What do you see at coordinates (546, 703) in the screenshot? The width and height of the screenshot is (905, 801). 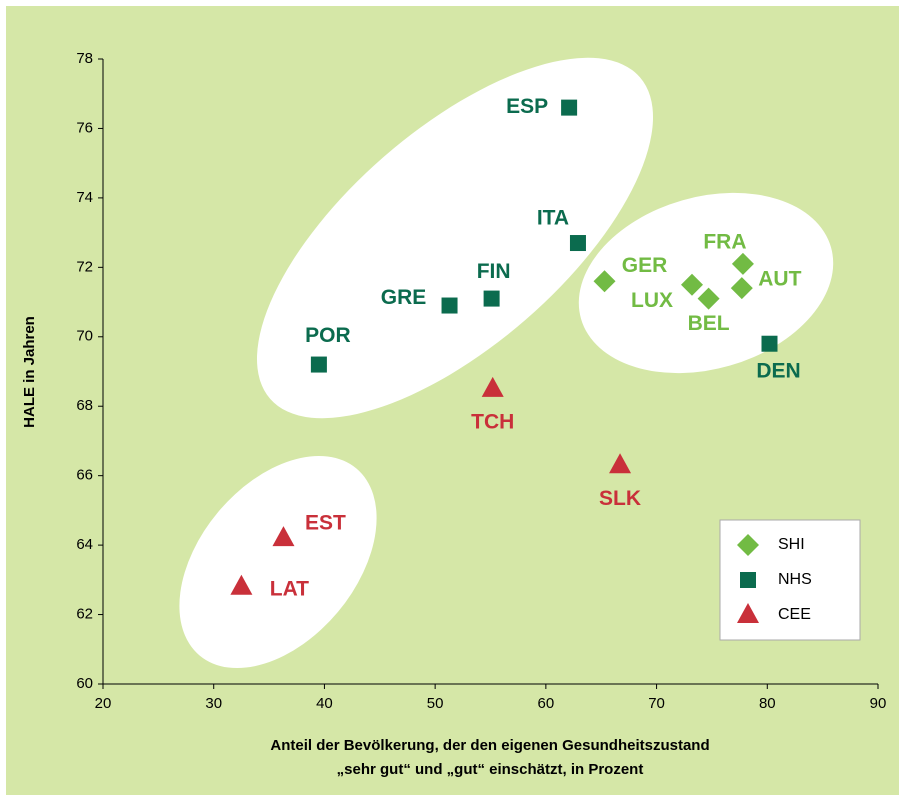 I see `x-tick-label: 60` at bounding box center [546, 703].